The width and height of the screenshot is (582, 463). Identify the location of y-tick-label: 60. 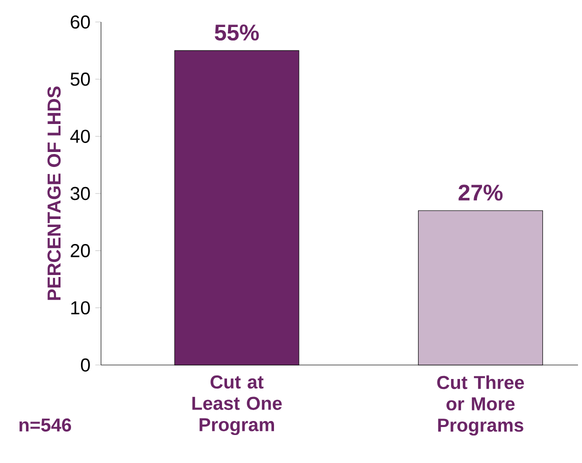
(80, 22).